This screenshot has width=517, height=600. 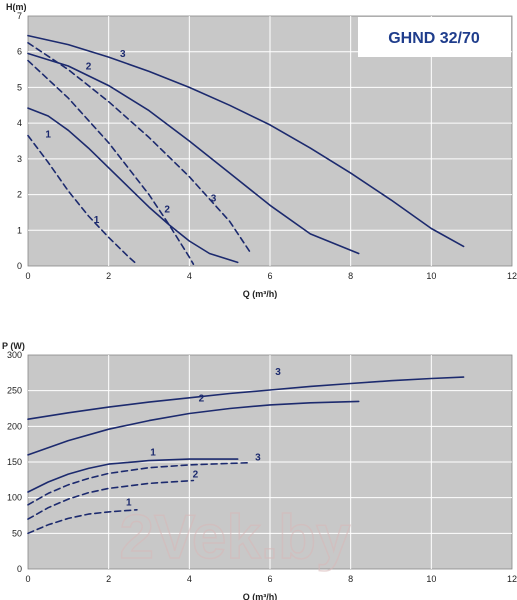 What do you see at coordinates (13, 346) in the screenshot?
I see `y-axis-label: P (W)` at bounding box center [13, 346].